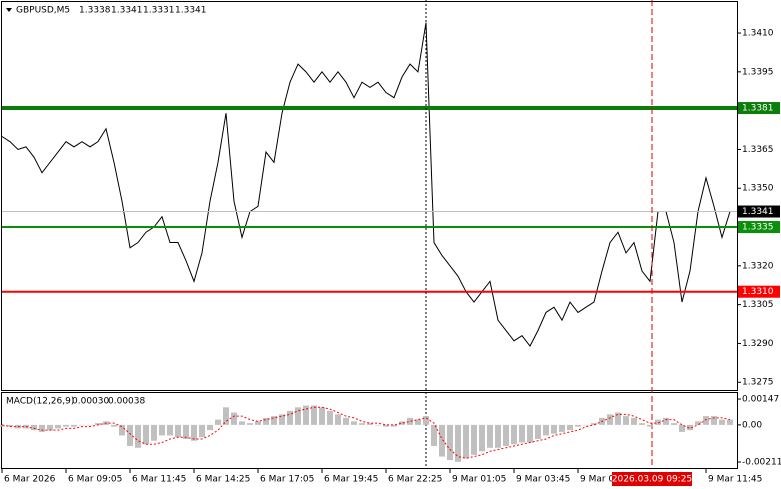  Describe the element at coordinates (479, 480) in the screenshot. I see `x-tick-label: 9 Mar 01:05` at that location.